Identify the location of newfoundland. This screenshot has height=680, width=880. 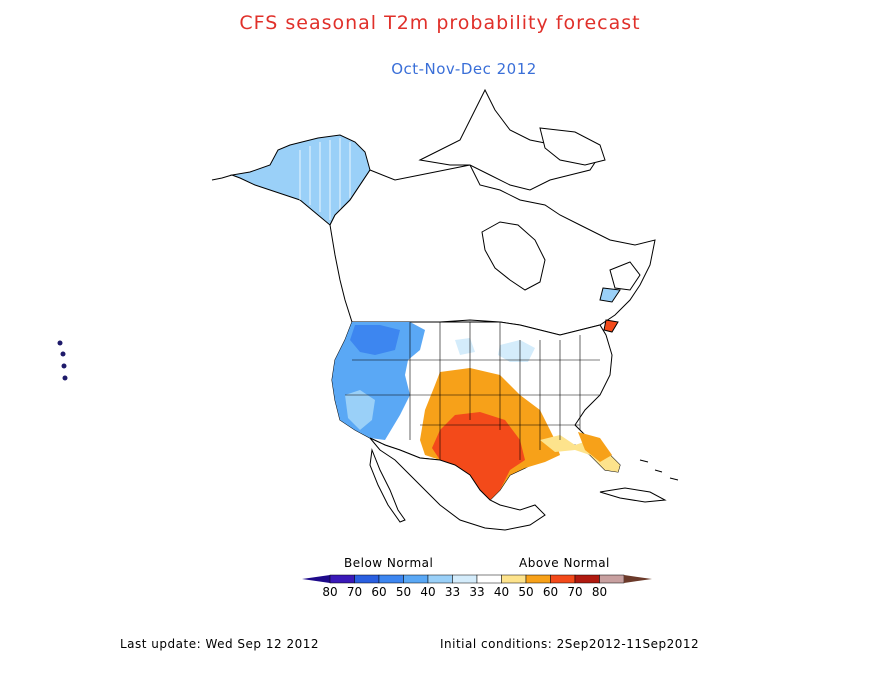
(625, 276).